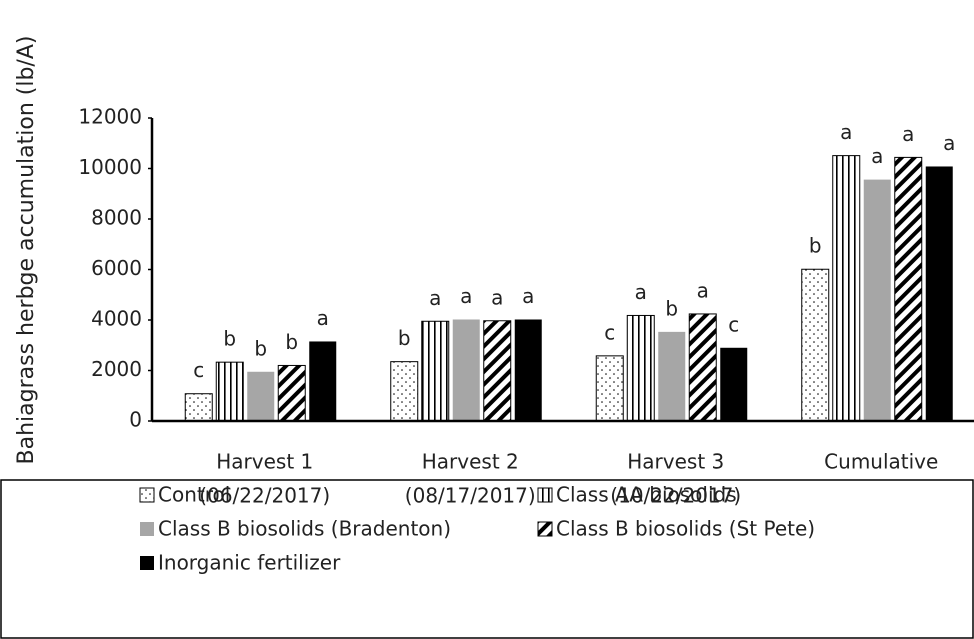 The height and width of the screenshot is (639, 974). What do you see at coordinates (116, 268) in the screenshot?
I see `y-tick-label: 6000` at bounding box center [116, 268].